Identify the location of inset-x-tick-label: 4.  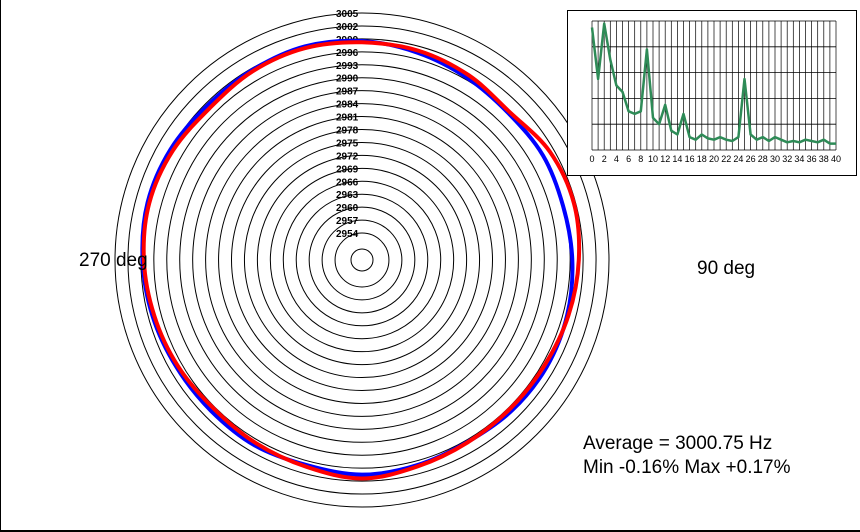
(616, 159).